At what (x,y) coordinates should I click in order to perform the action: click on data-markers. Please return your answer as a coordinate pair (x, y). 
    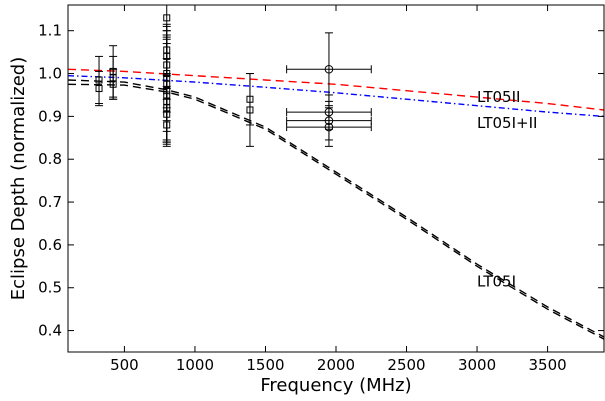
    Looking at the image, I should click on (214, 73).